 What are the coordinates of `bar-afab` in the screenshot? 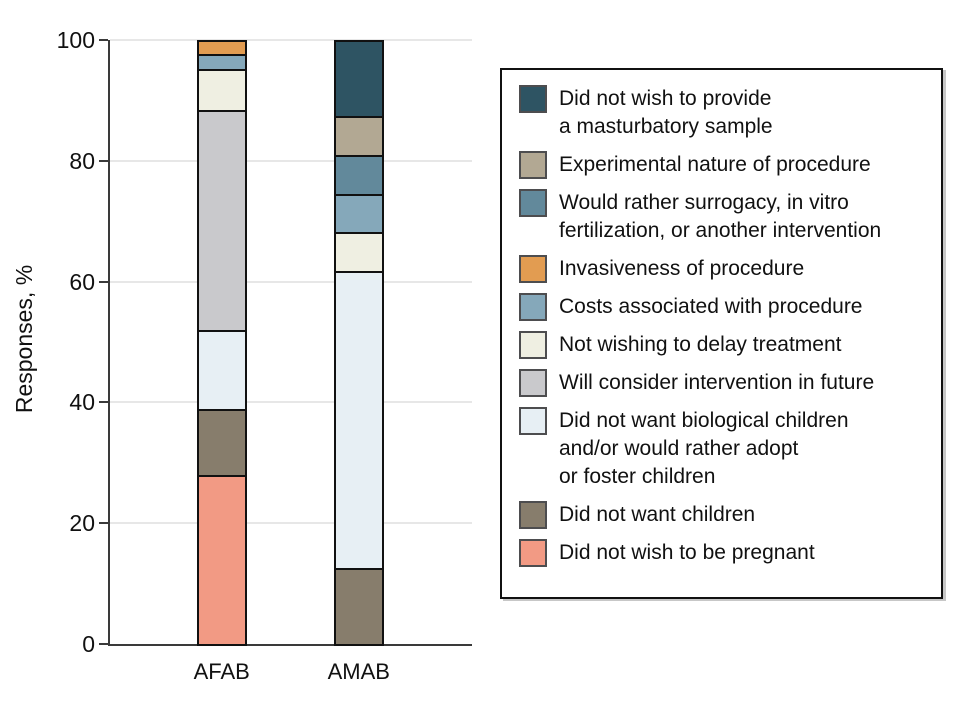 It's located at (221, 343).